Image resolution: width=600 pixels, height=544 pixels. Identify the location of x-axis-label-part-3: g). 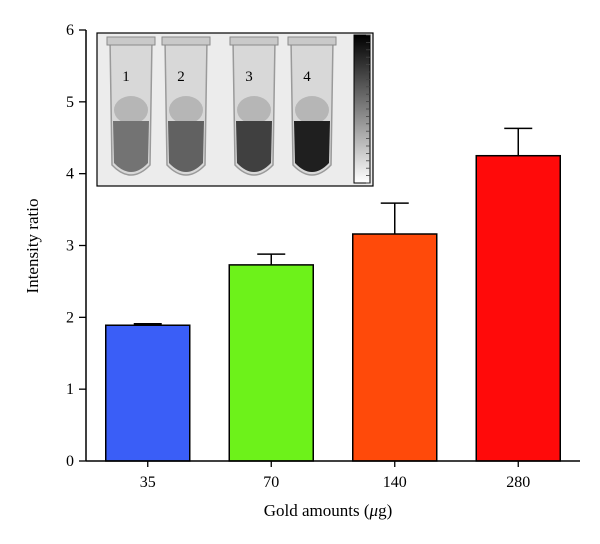
(385, 510).